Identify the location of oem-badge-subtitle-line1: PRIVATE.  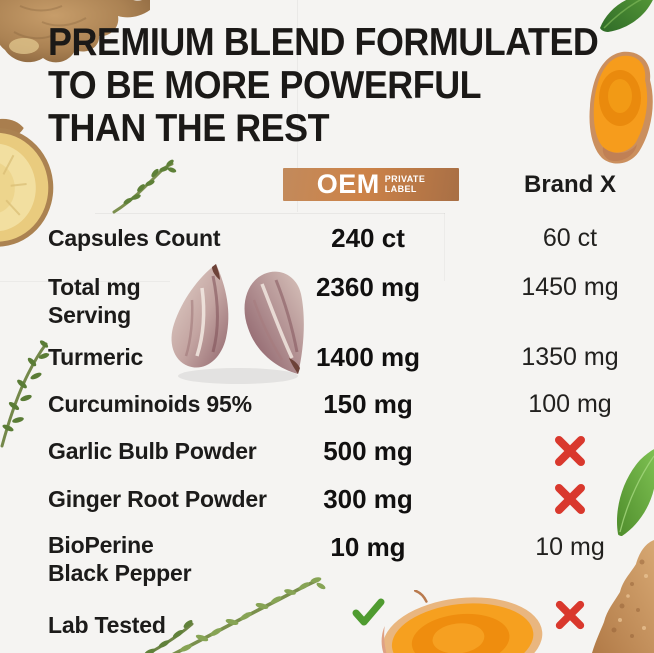
(405, 179).